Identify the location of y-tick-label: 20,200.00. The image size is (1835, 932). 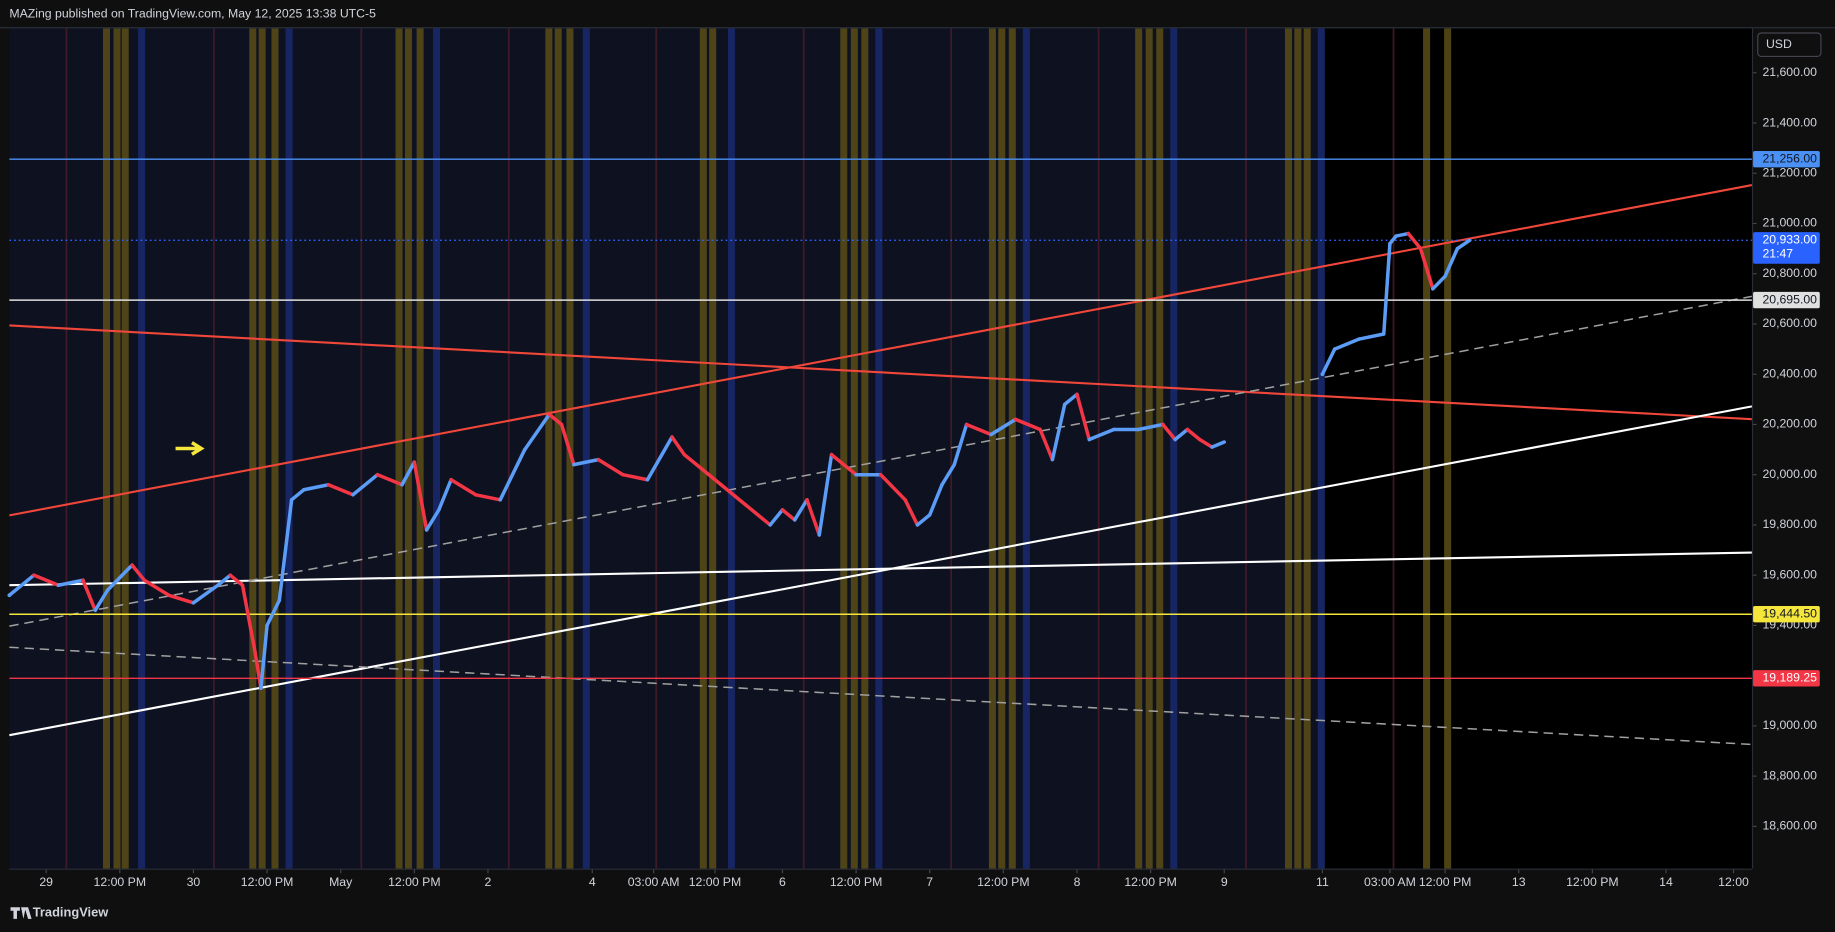
(1789, 424).